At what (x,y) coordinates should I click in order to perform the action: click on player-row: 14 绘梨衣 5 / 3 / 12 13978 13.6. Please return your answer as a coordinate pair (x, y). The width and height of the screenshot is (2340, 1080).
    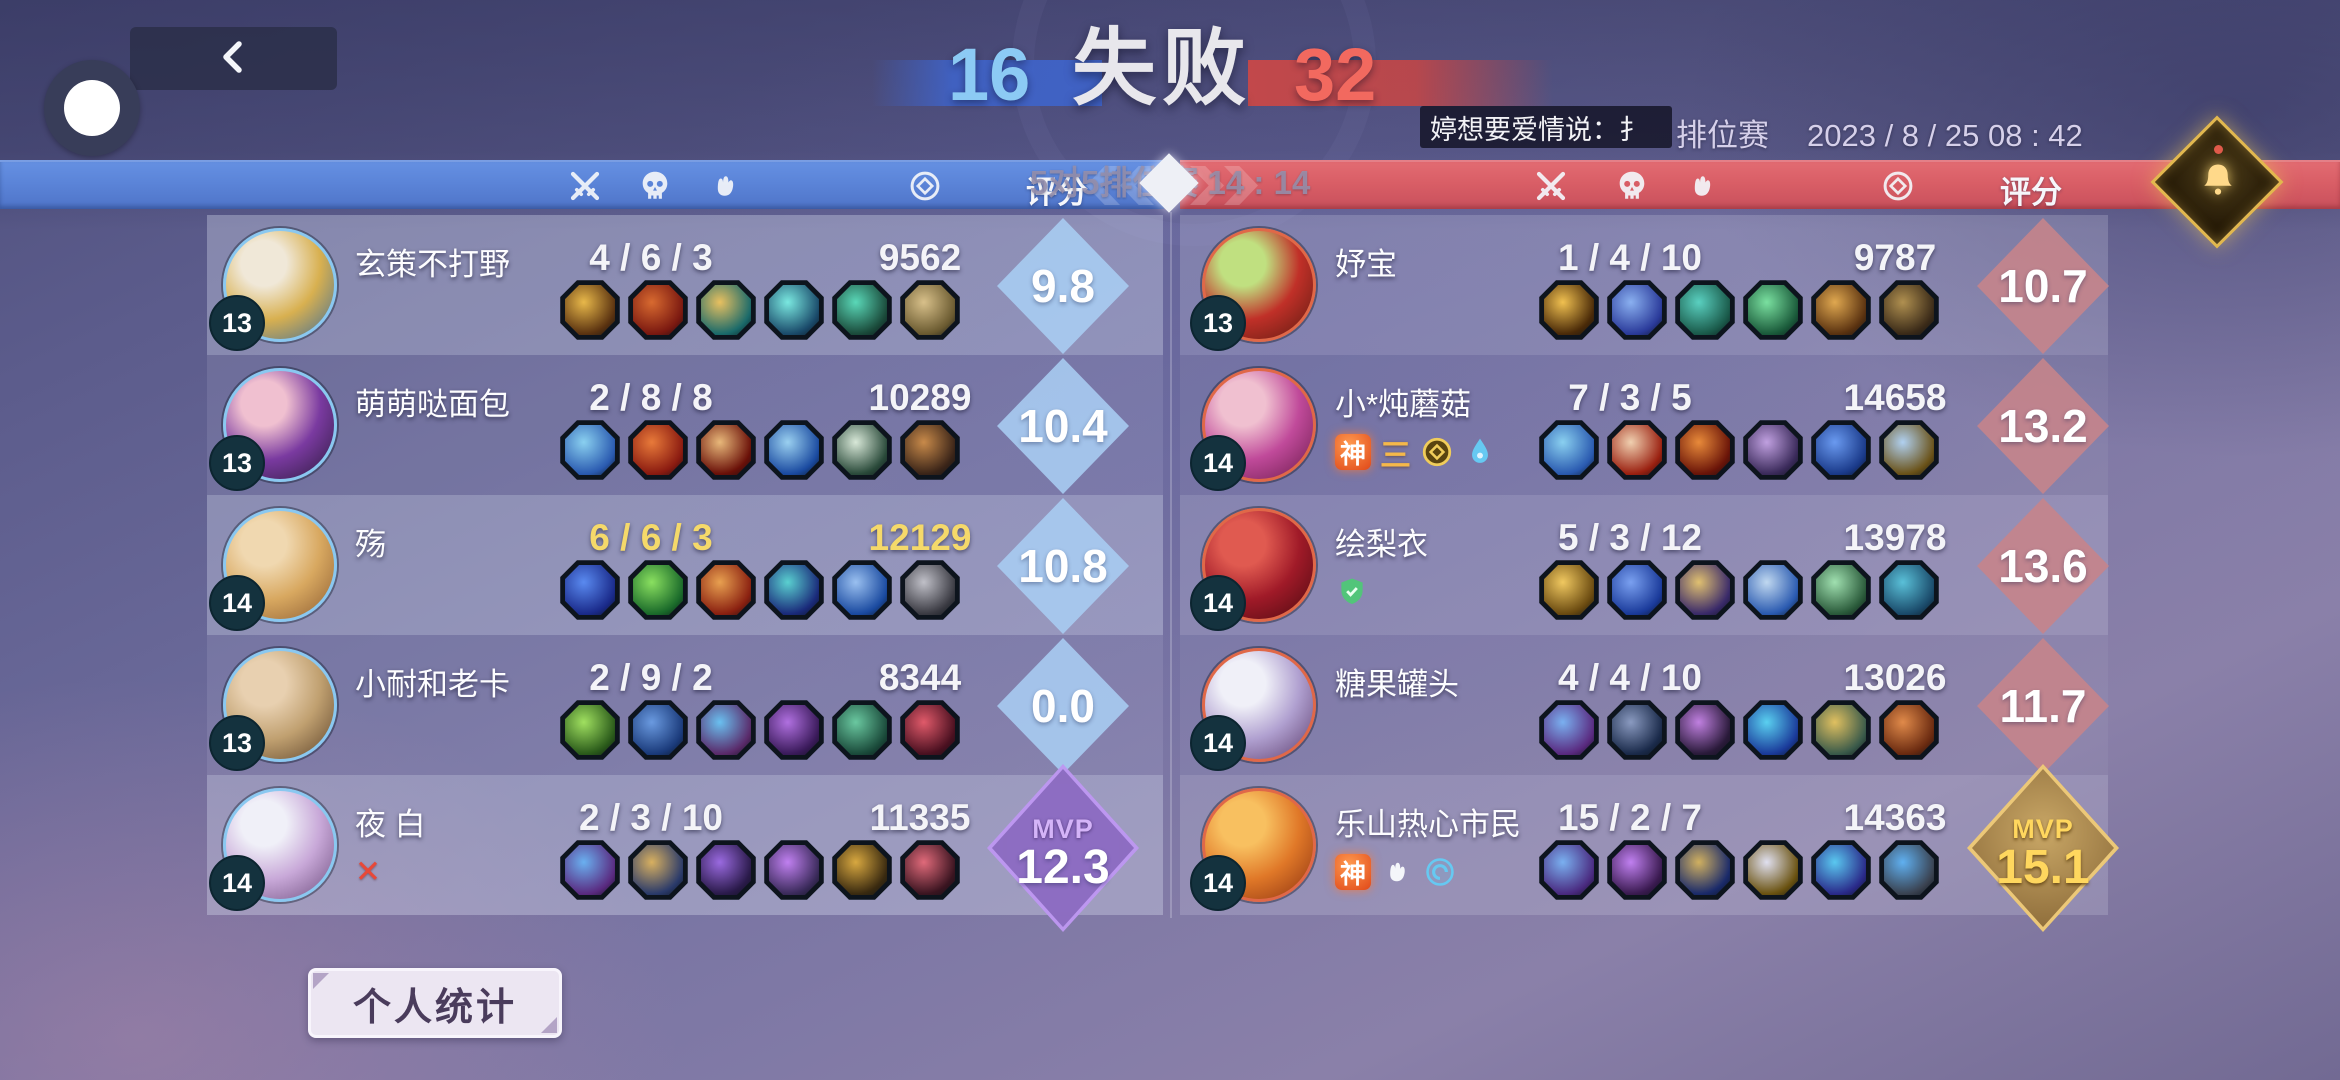
    Looking at the image, I should click on (1644, 565).